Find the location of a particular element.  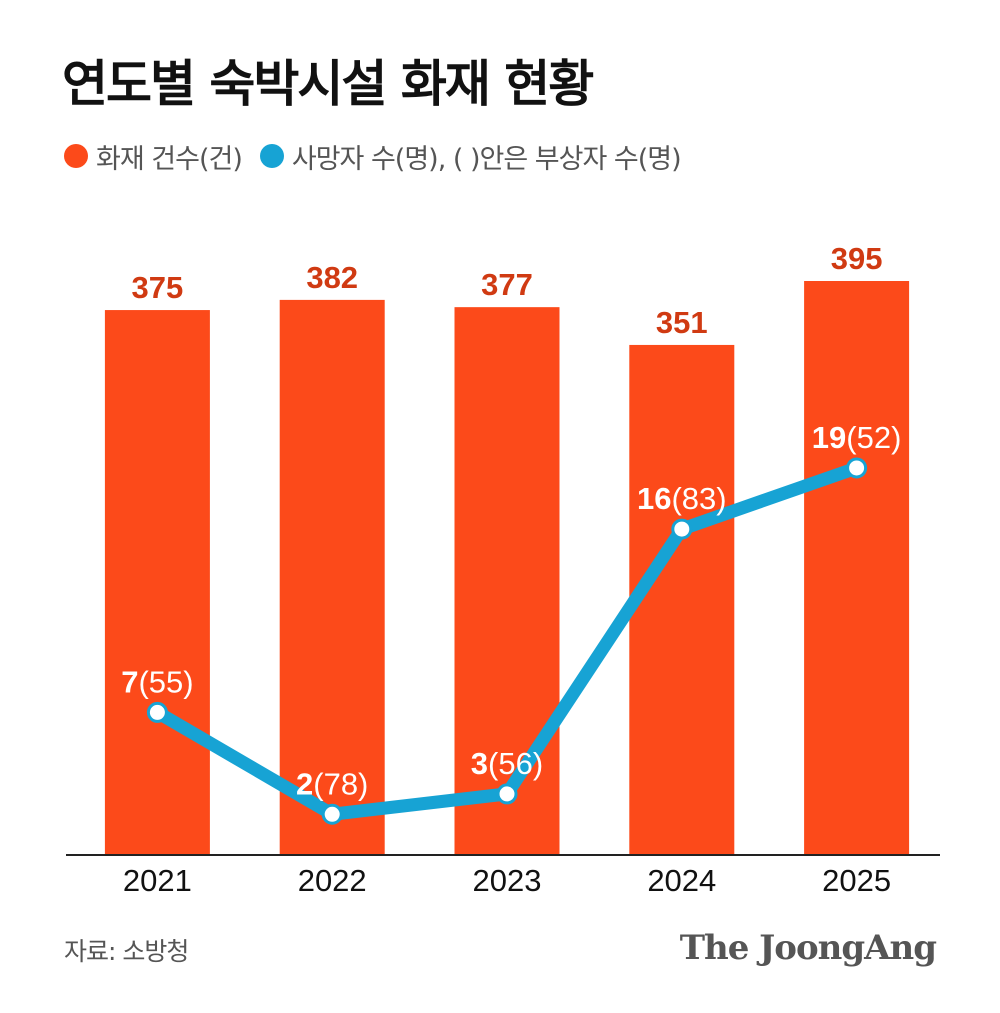

deaths-point-2023 is located at coordinates (507, 794).